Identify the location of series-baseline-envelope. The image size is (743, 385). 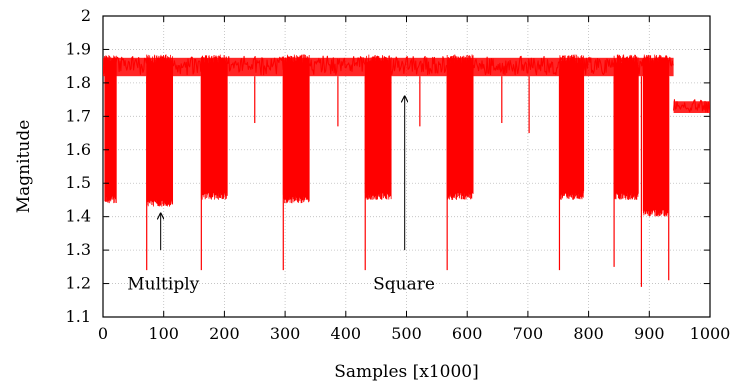
(691, 107).